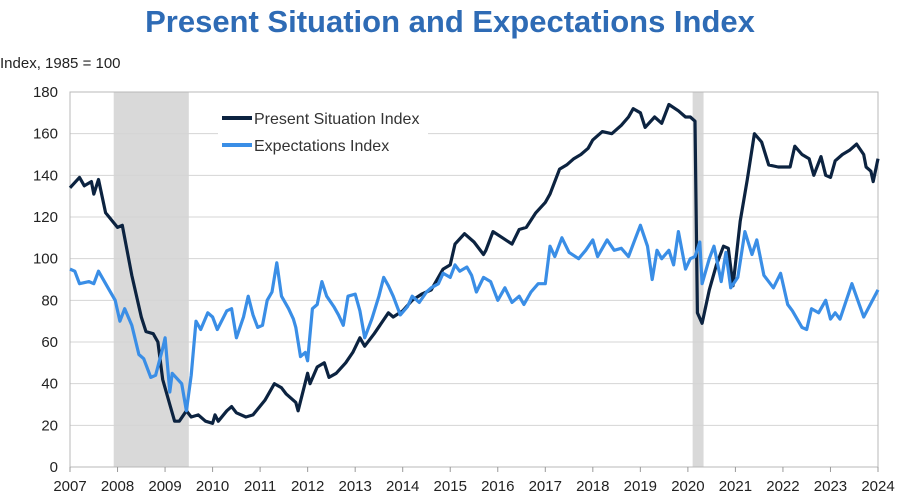 The width and height of the screenshot is (900, 499). Describe the element at coordinates (782, 486) in the screenshot. I see `x-tick-label: 2022` at that location.